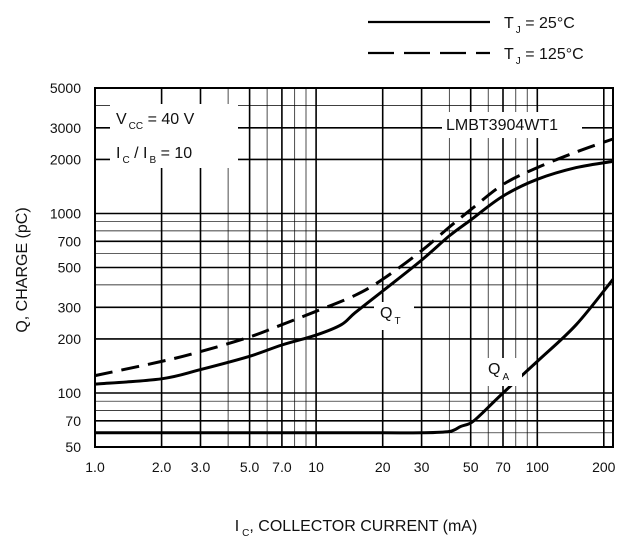  I want to click on qa-label-background, so click(502, 372).